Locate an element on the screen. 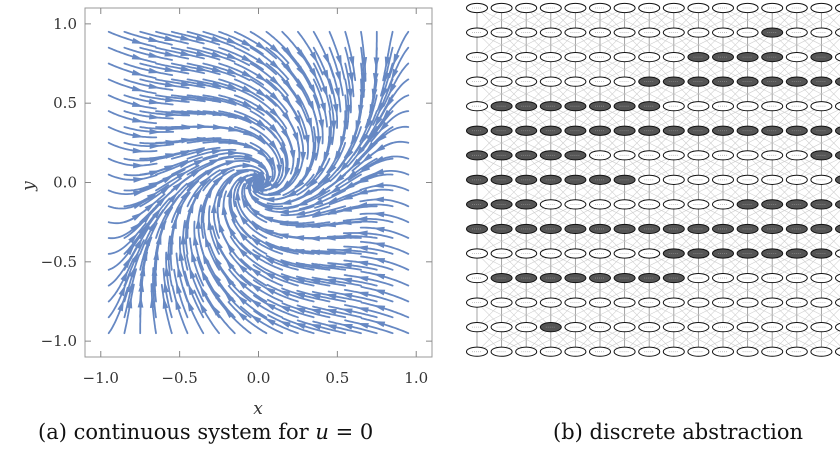 This screenshot has height=462, width=840. caption-a-variable: u is located at coordinates (322, 432).